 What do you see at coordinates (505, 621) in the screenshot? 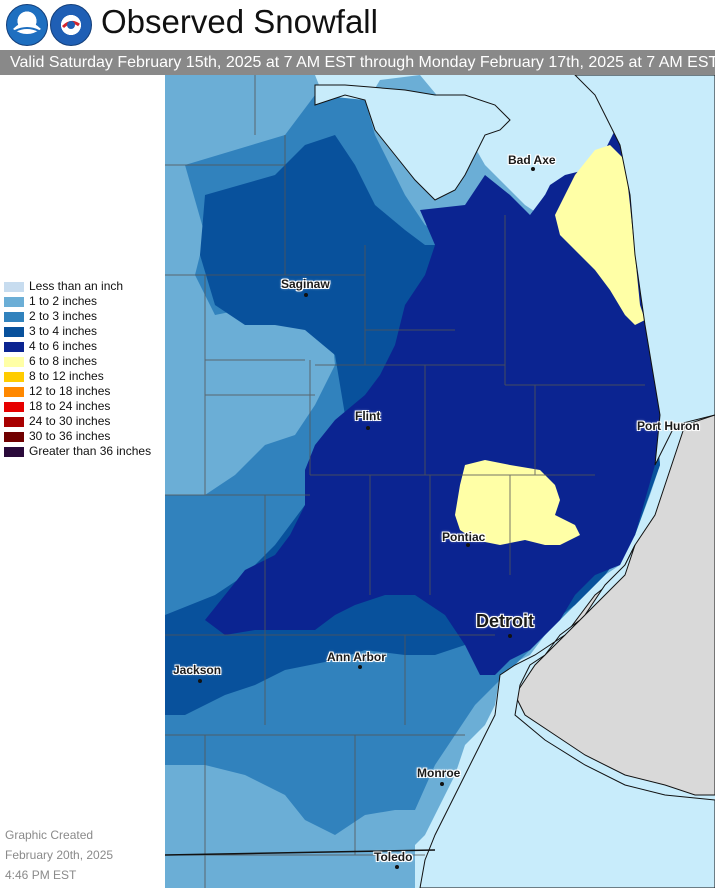
I see `city-label: Detroit` at bounding box center [505, 621].